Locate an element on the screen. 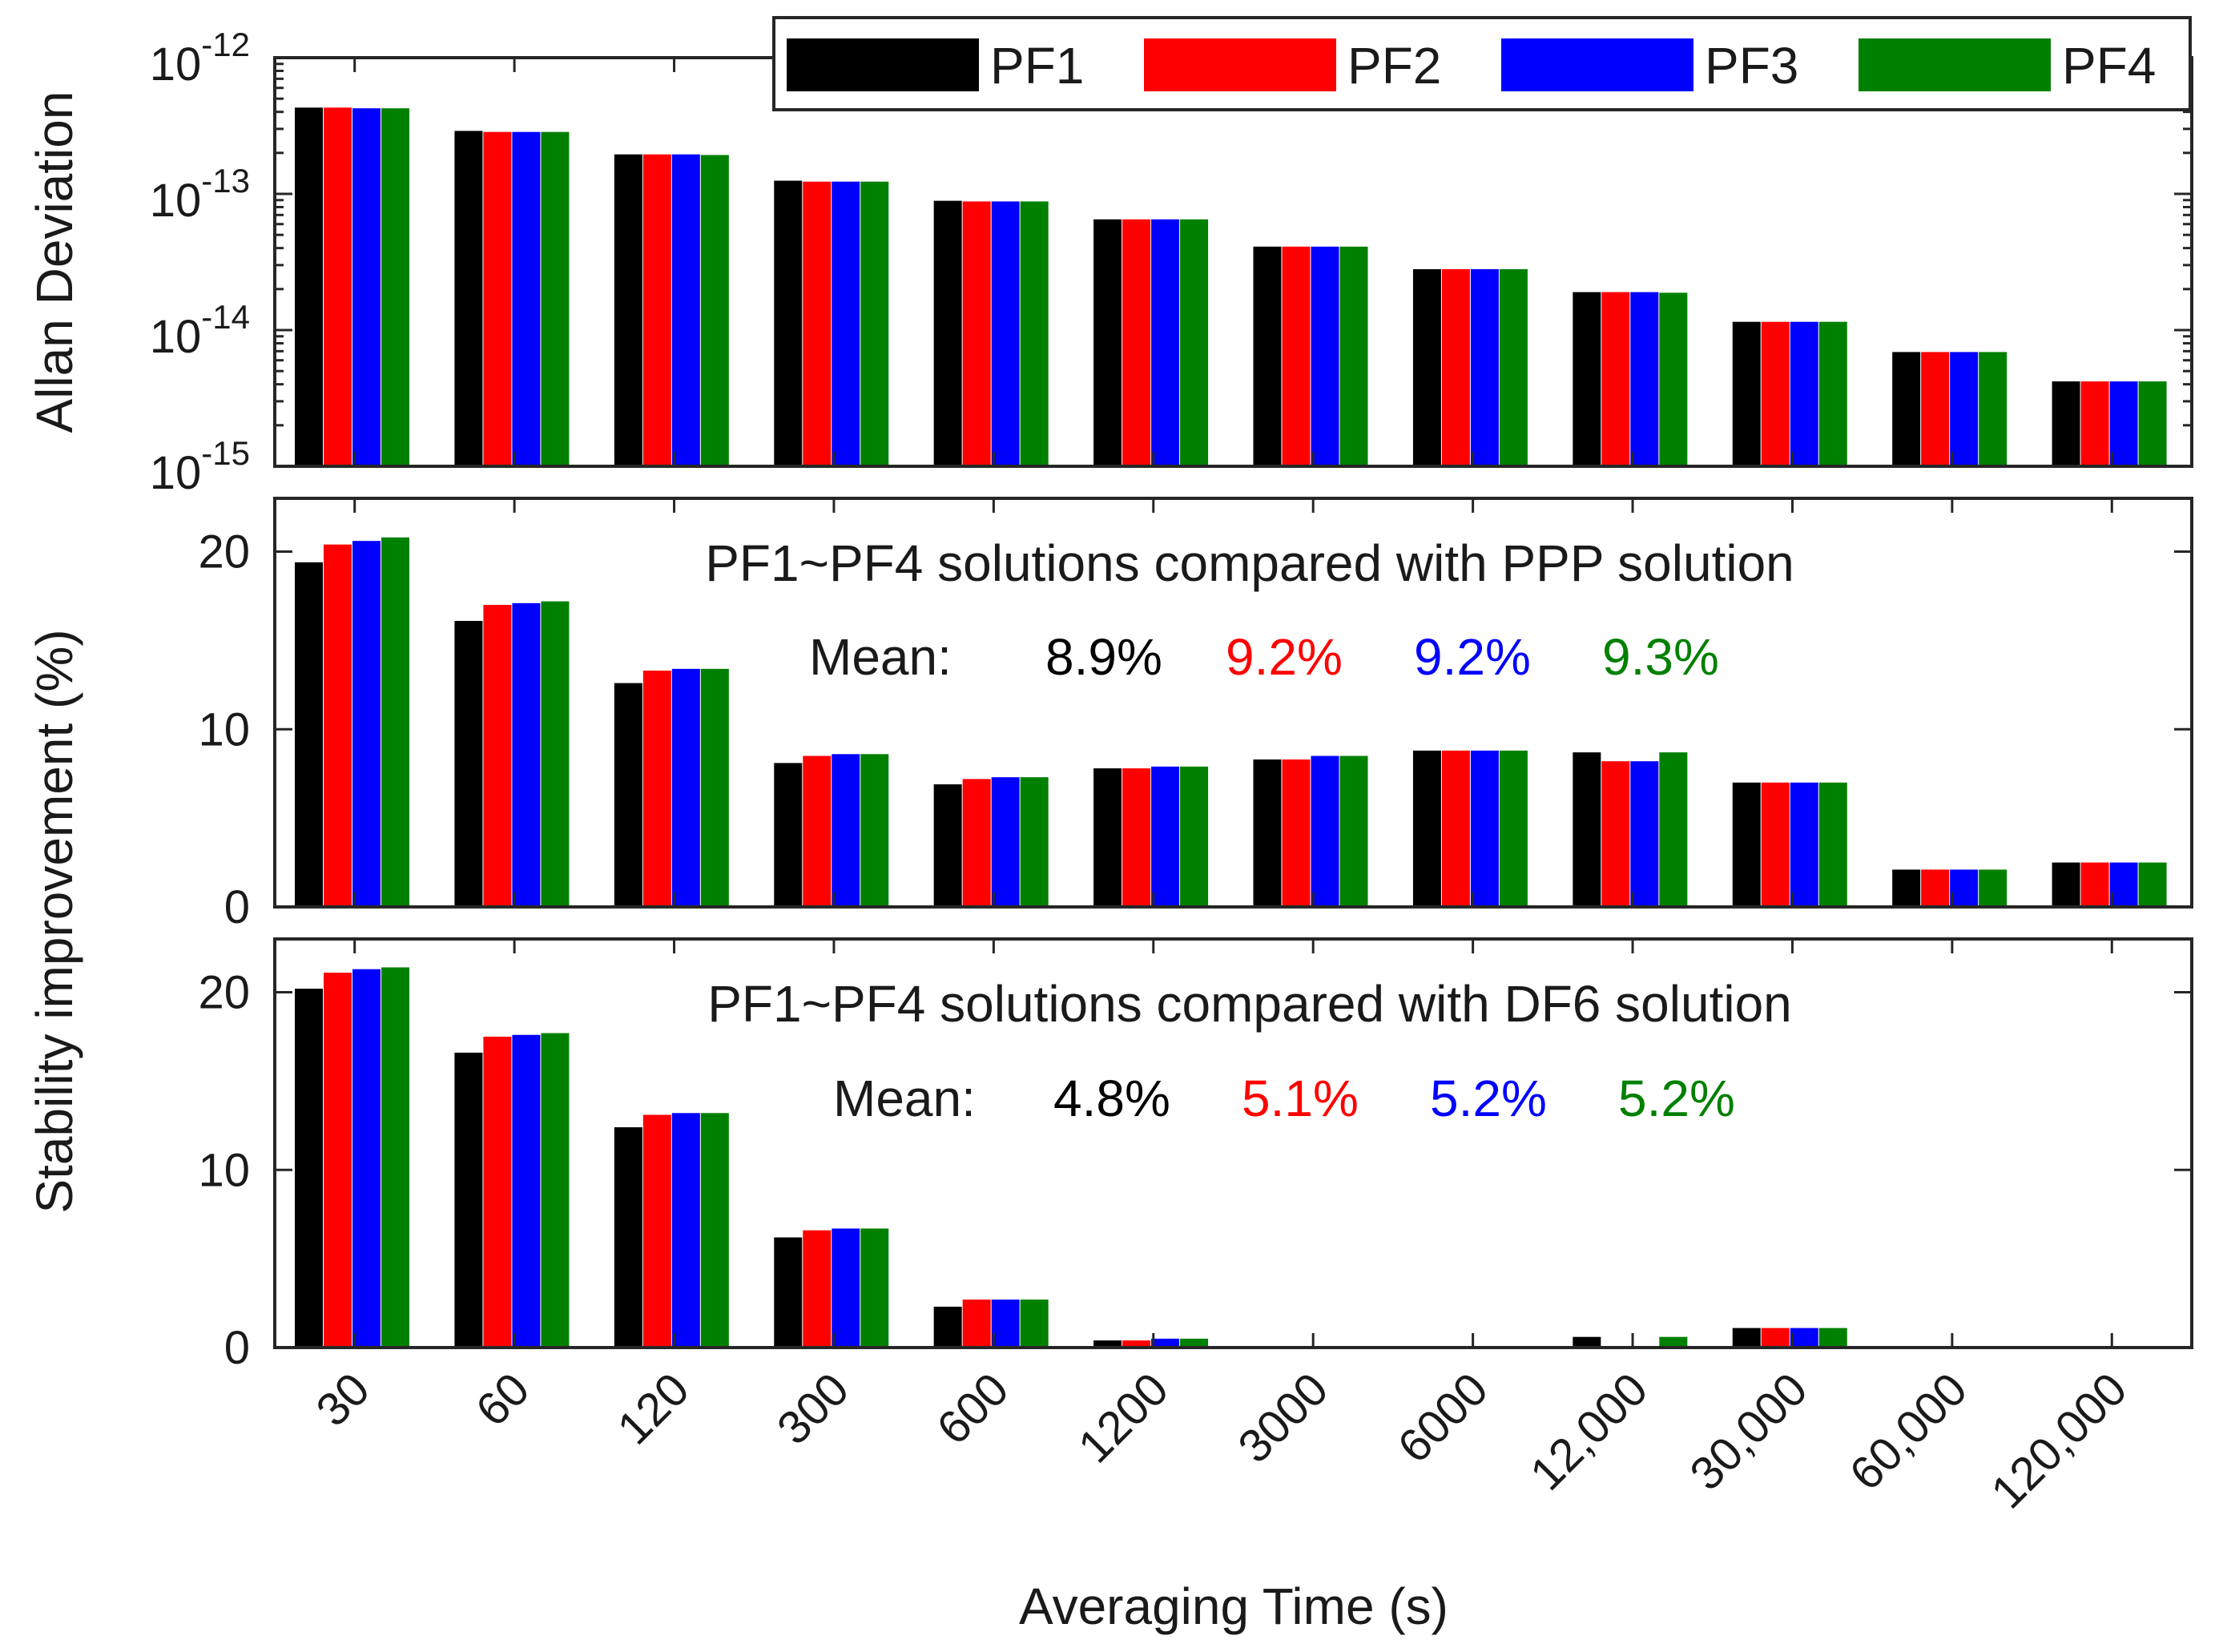 The height and width of the screenshot is (1652, 2223). allan-deviation-y-label: Allan Deviation is located at coordinates (54, 262).